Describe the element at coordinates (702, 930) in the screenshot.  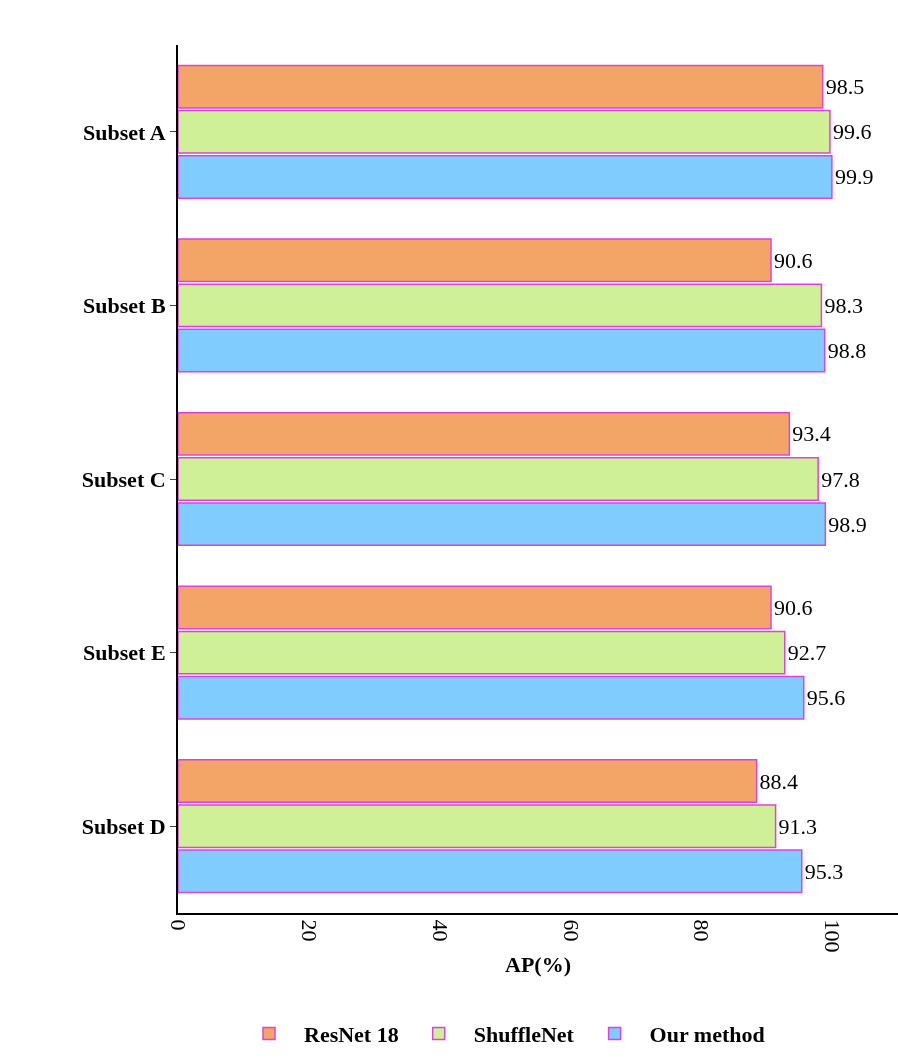
I see `x-tick-label: 80` at that location.